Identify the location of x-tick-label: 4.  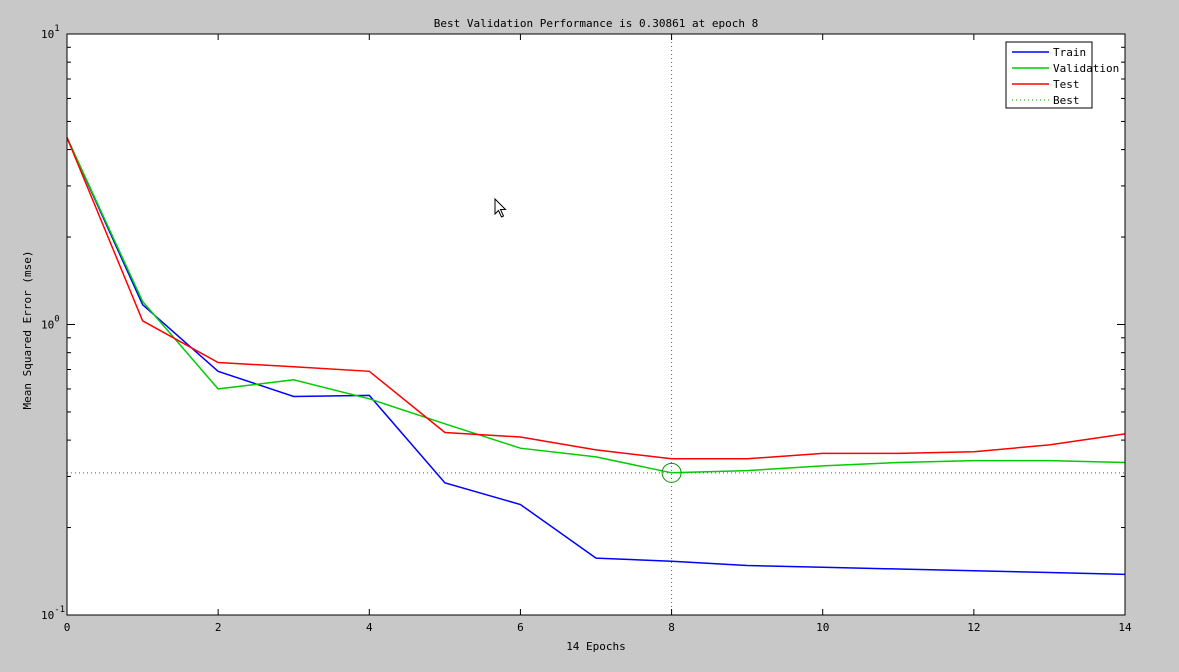
(369, 627).